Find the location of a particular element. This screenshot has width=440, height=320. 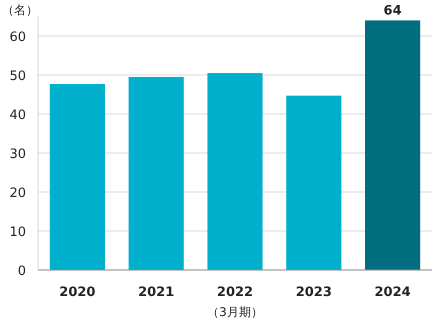

x-tick-label: 2024 is located at coordinates (392, 292).